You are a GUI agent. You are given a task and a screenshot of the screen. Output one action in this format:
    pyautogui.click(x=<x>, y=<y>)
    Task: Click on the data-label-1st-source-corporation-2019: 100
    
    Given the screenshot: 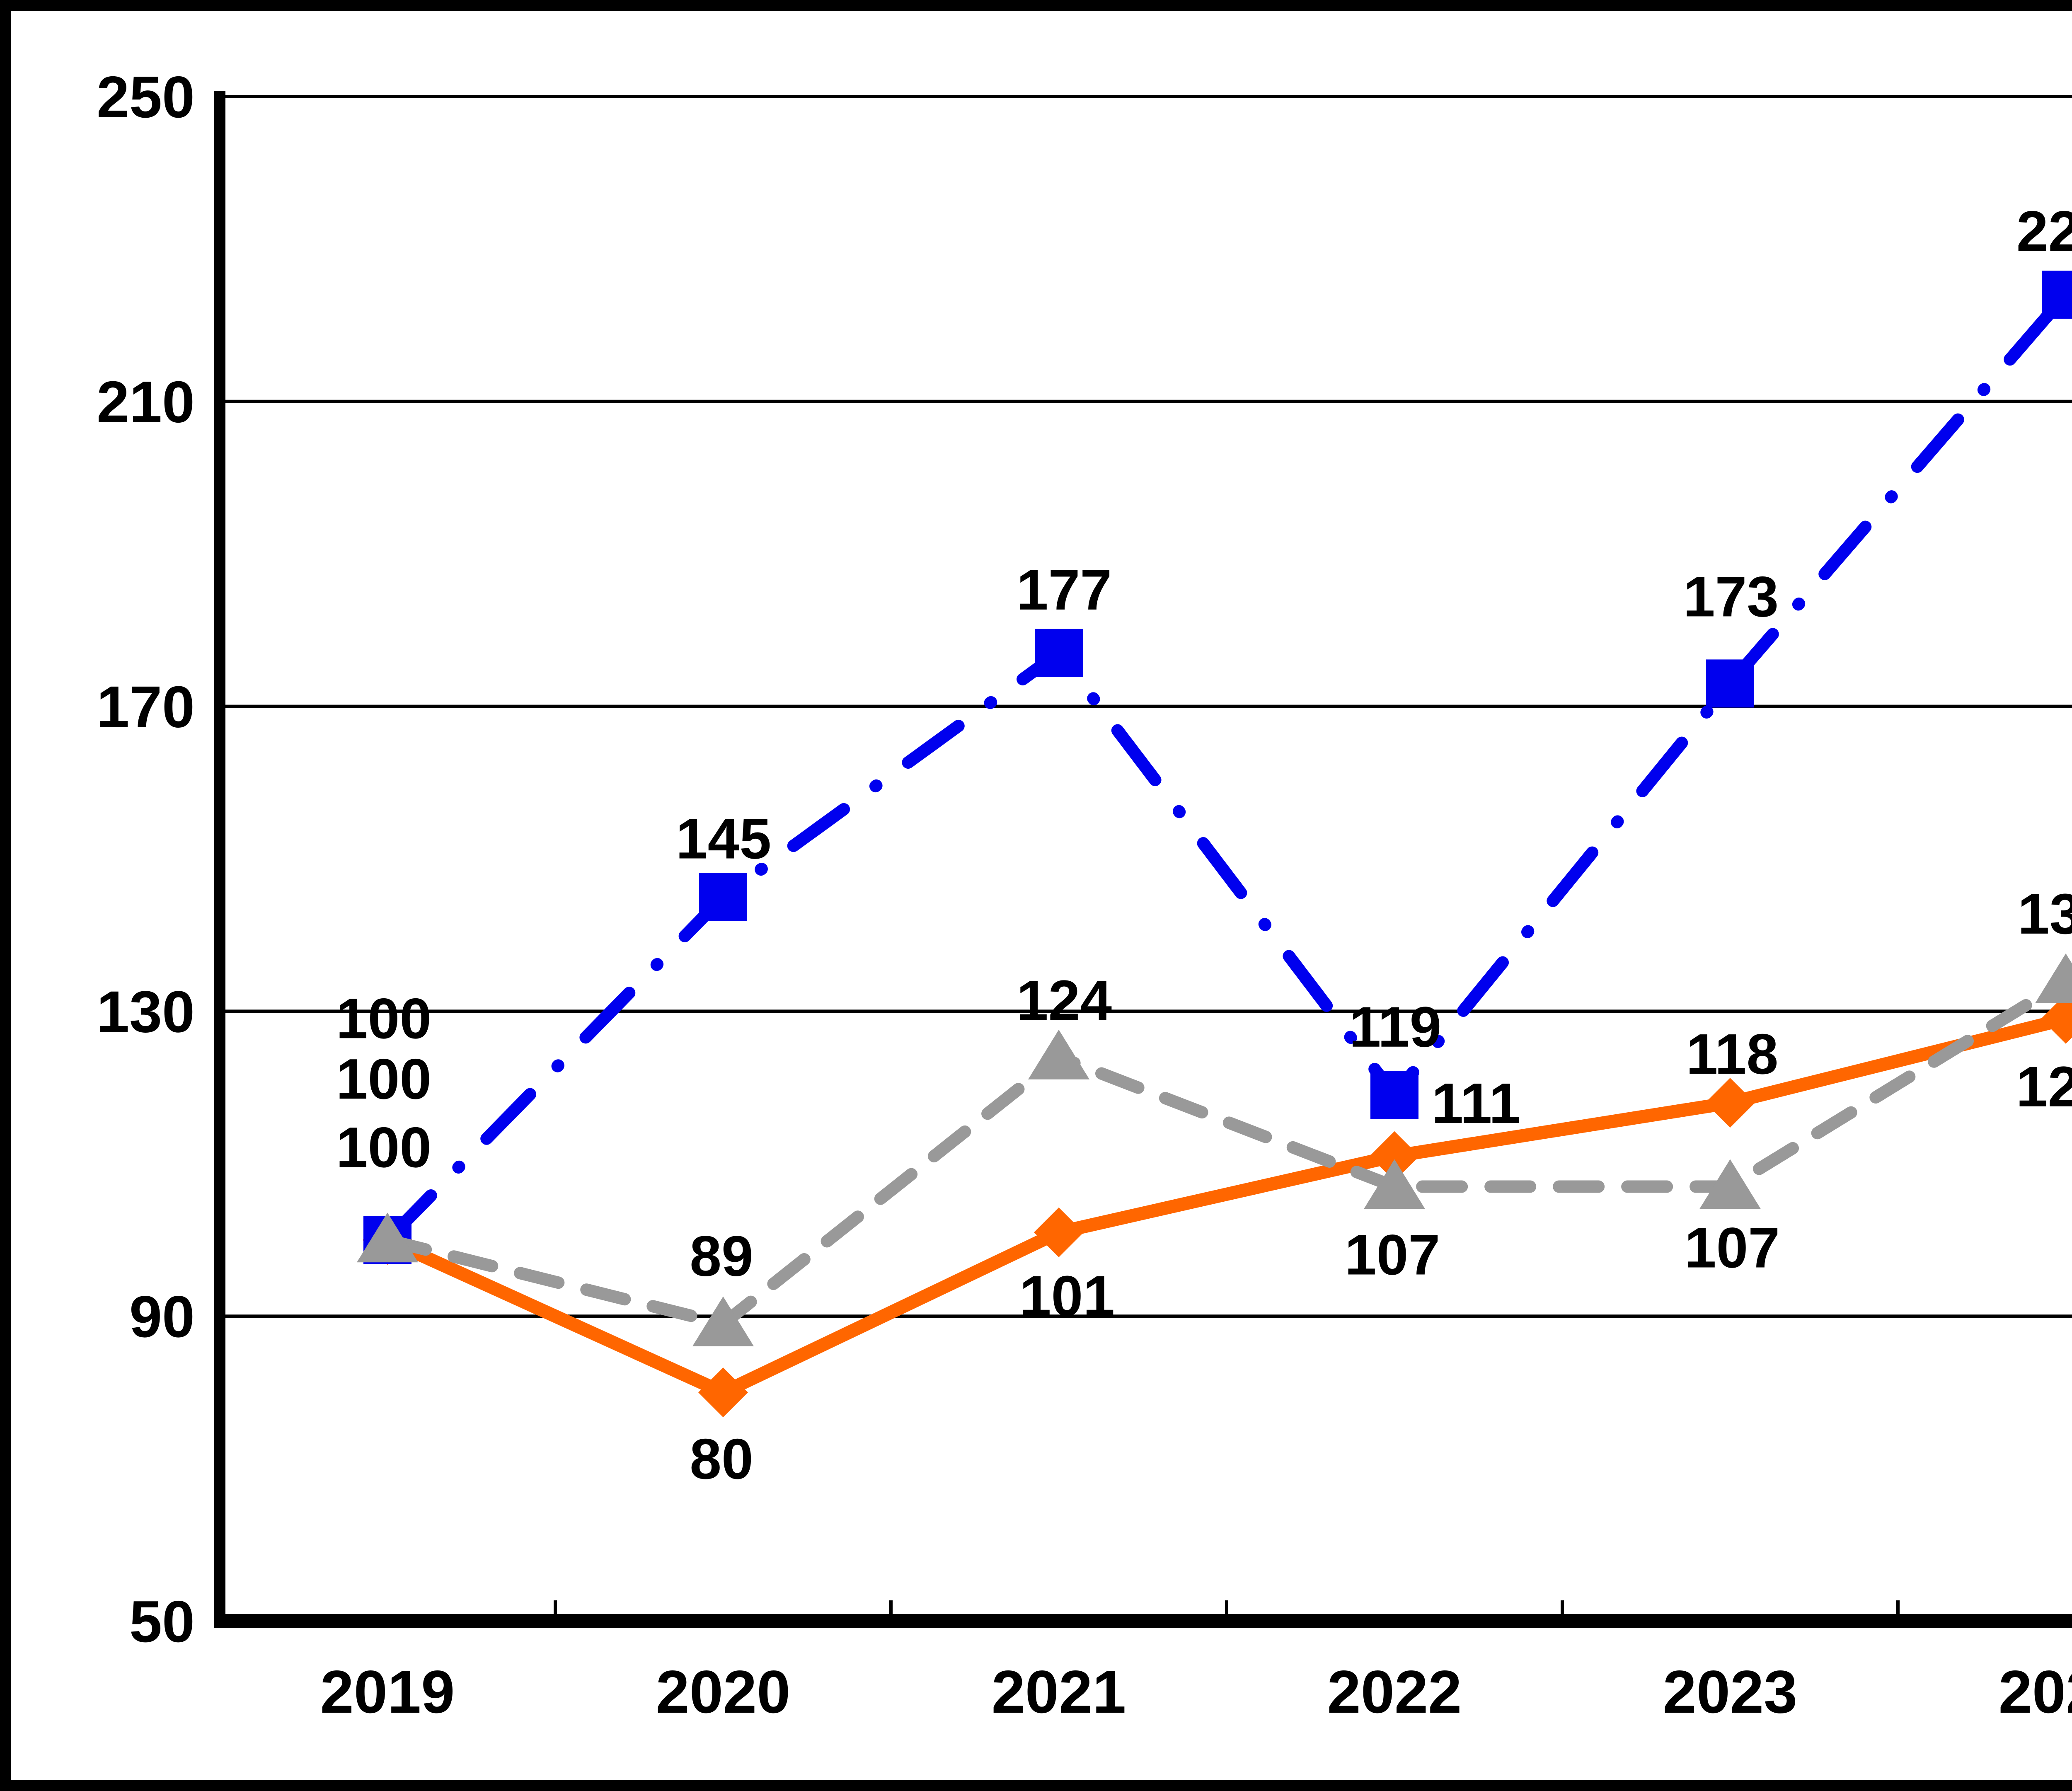 What is the action you would take?
    pyautogui.click(x=383, y=1147)
    